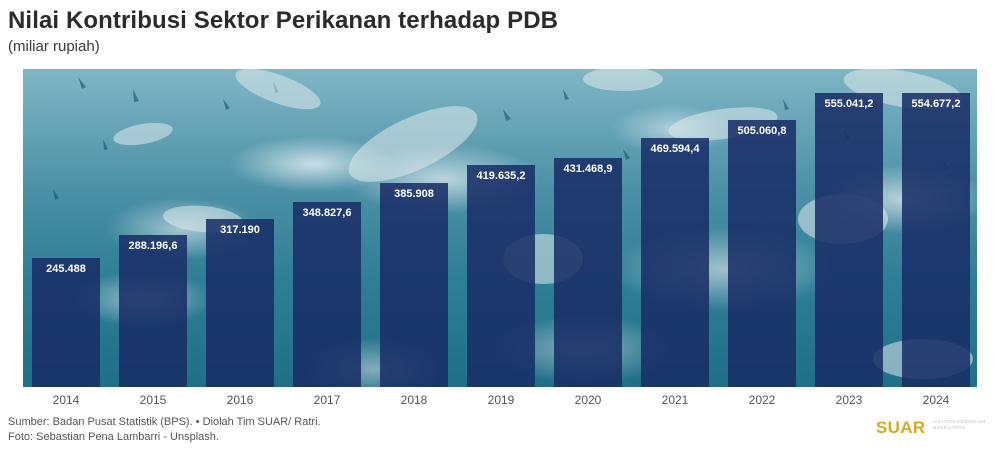  What do you see at coordinates (327, 213) in the screenshot?
I see `bar-value-label: 348.827,6` at bounding box center [327, 213].